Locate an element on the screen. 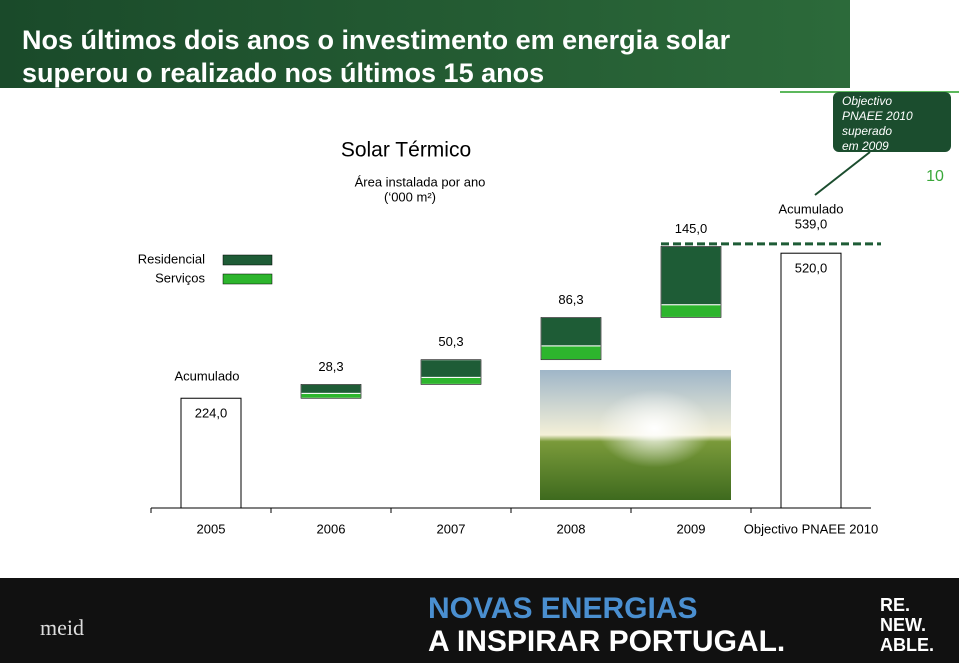 The image size is (959, 663). x-tick-label: 2008 is located at coordinates (571, 528).